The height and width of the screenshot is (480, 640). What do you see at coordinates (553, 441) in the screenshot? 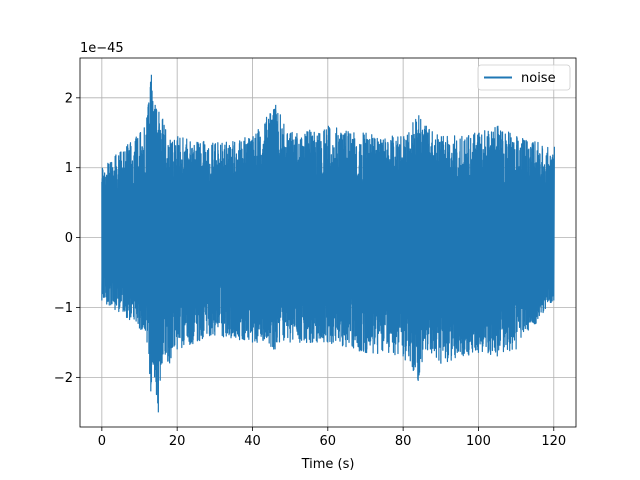
I see `x-tick-label: 120` at bounding box center [553, 441].